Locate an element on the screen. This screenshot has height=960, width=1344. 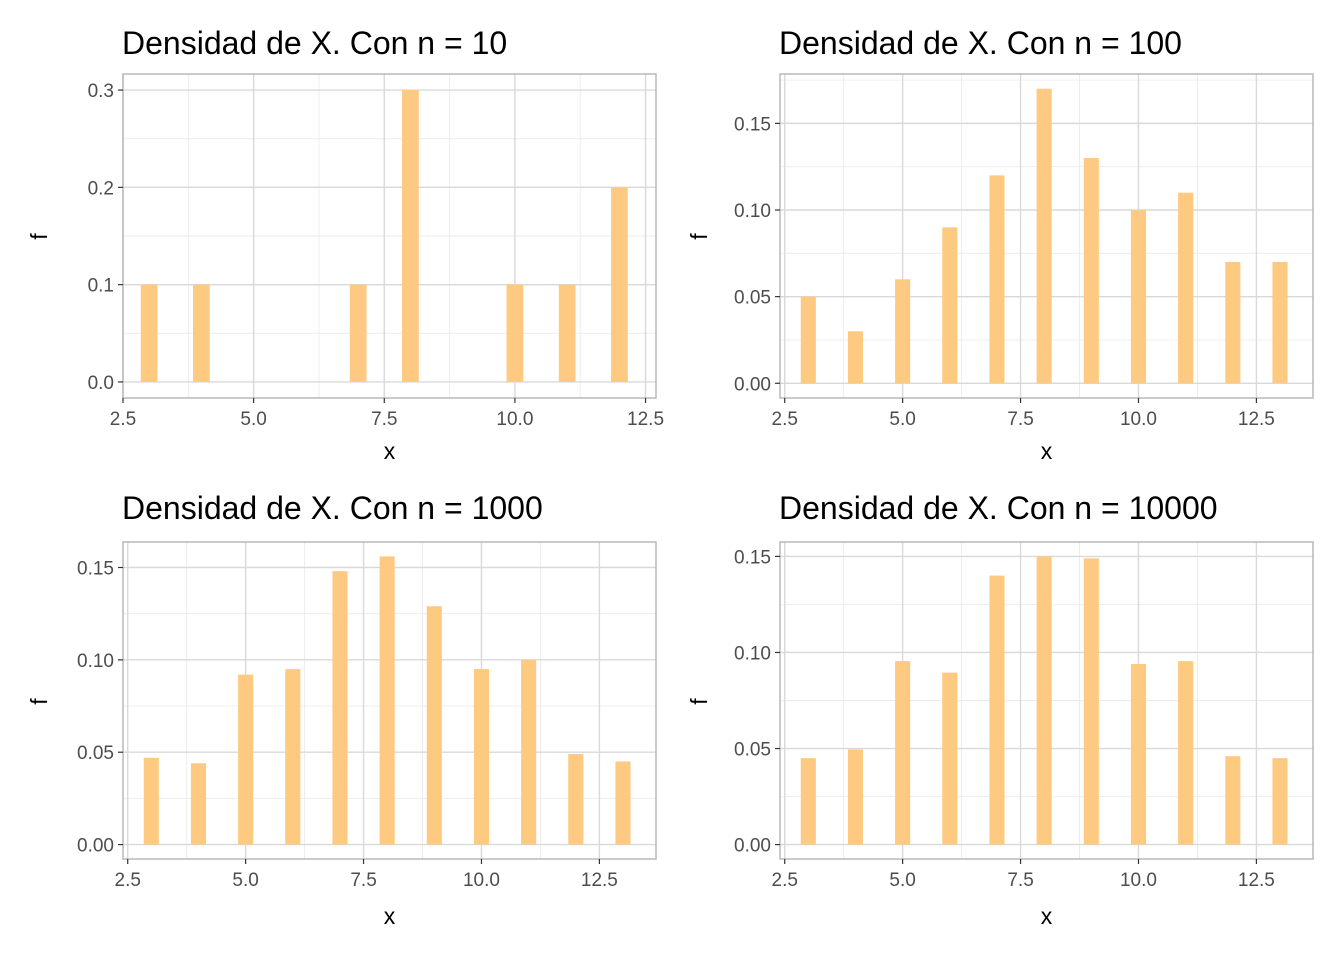
y-tick-label: 0.1 is located at coordinates (101, 286).